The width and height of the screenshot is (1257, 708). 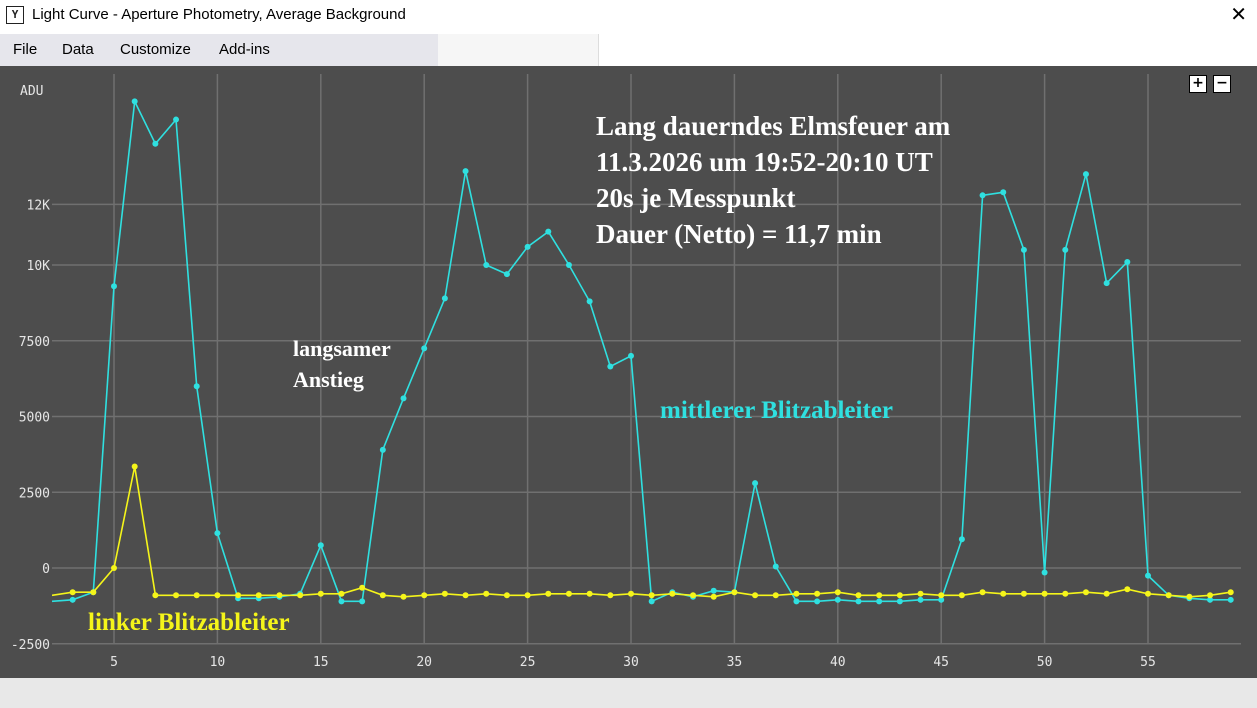 What do you see at coordinates (114, 662) in the screenshot?
I see `x-tick-label: 5` at bounding box center [114, 662].